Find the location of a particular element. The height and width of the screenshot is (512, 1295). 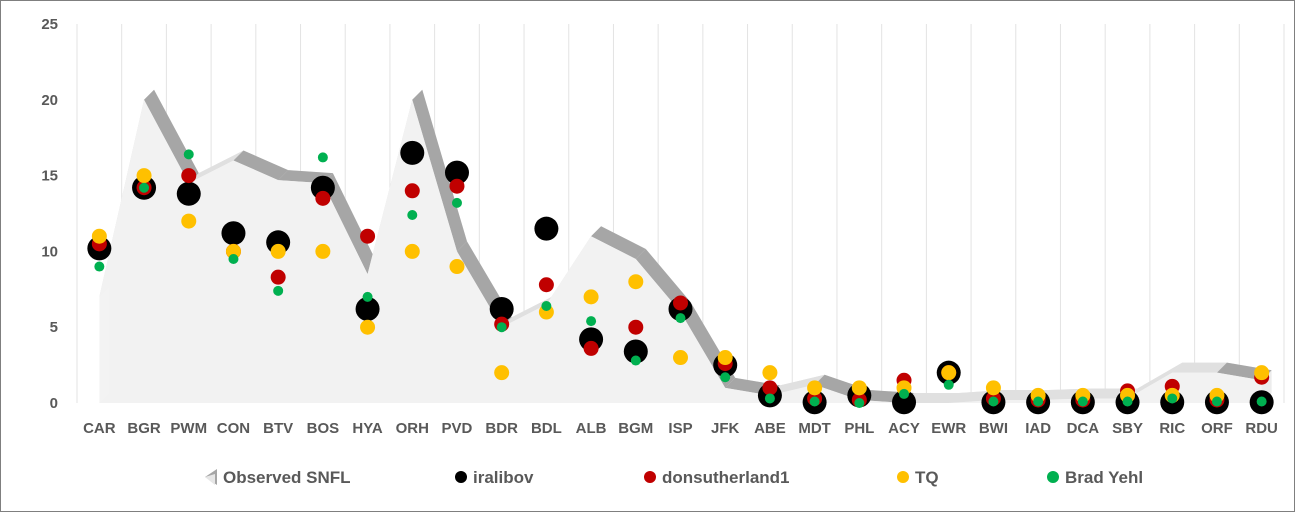

point-brad-yehl-bdl is located at coordinates (546, 305).